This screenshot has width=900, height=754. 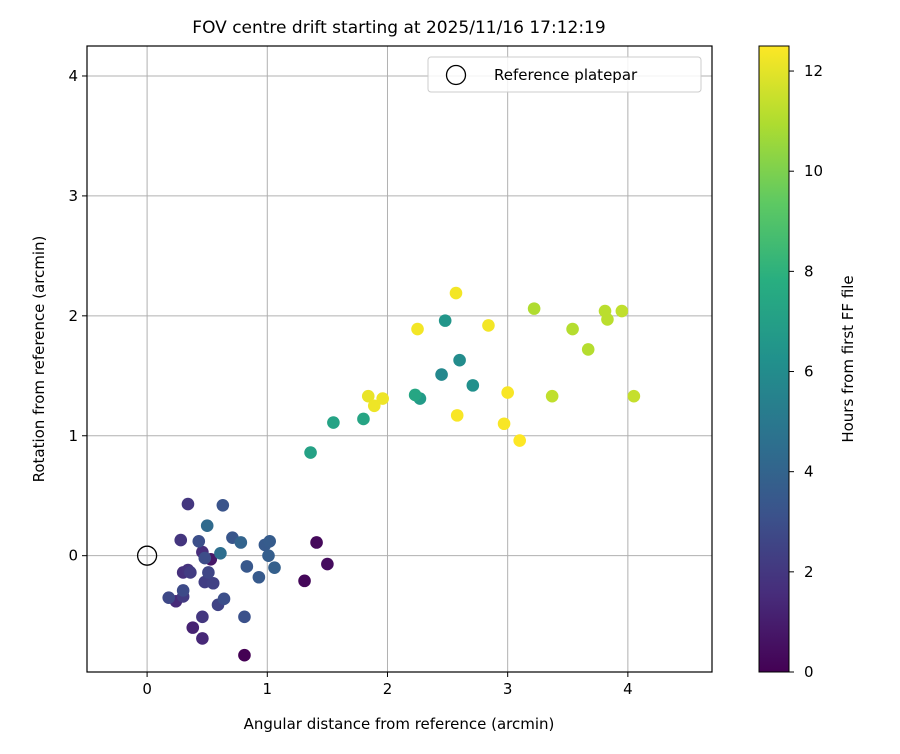 I want to click on colorbar-tick-label: 10, so click(x=813, y=171).